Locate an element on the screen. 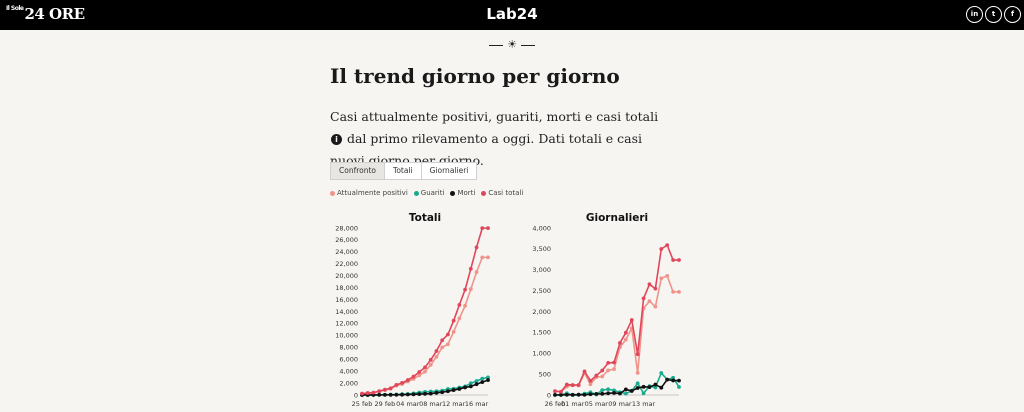 The width and height of the screenshot is (1024, 412). y-tick-label: 28,000 is located at coordinates (346, 228).